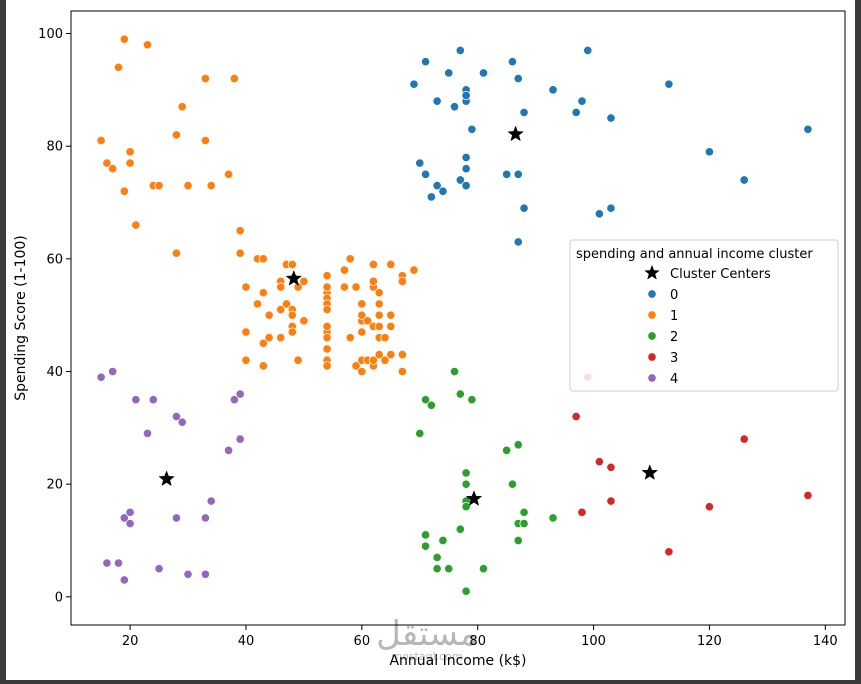 This screenshot has height=684, width=861. Describe the element at coordinates (674, 295) in the screenshot. I see `legend-label: 0` at that location.